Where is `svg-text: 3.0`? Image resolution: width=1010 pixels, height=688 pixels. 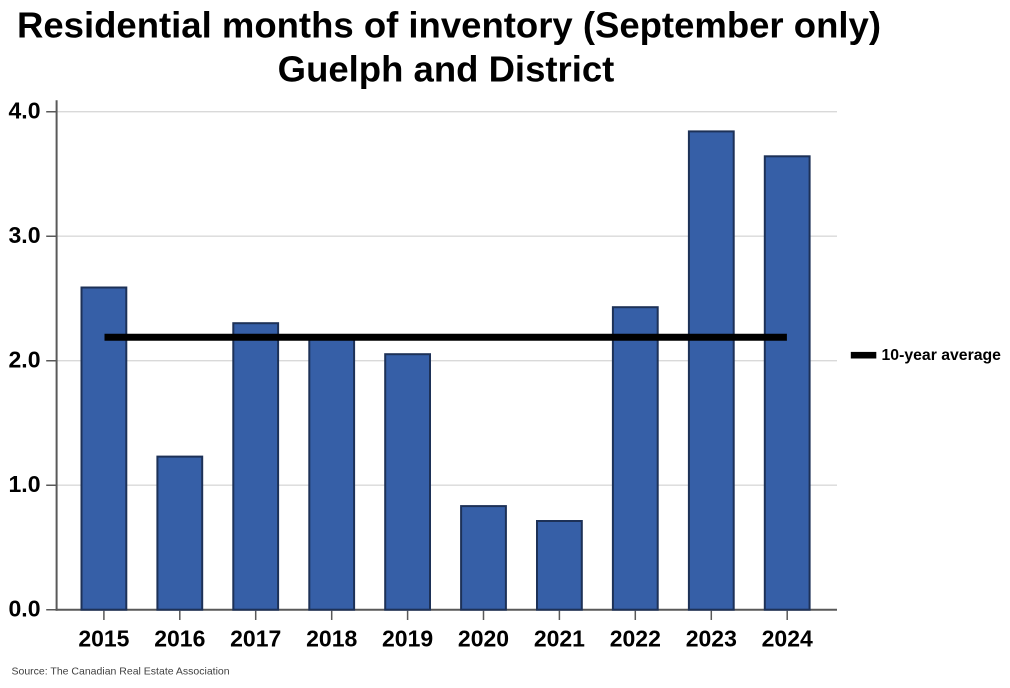
svg-text: 3.0 is located at coordinates (25, 235).